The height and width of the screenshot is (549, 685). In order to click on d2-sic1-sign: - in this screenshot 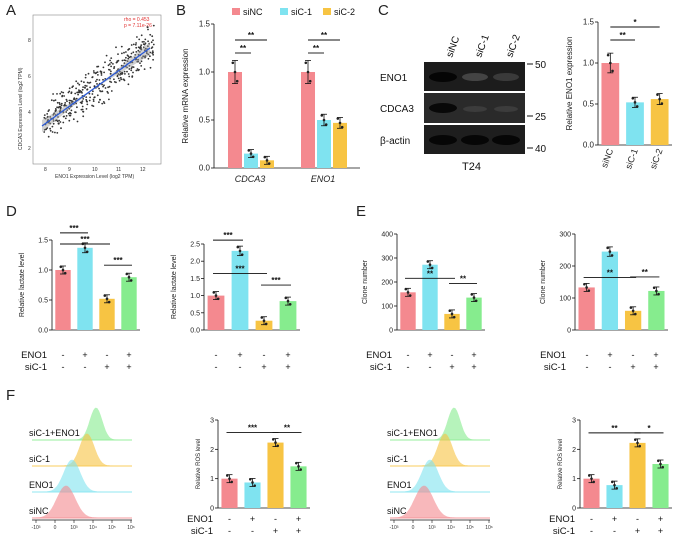, I will do `click(240, 367)`.